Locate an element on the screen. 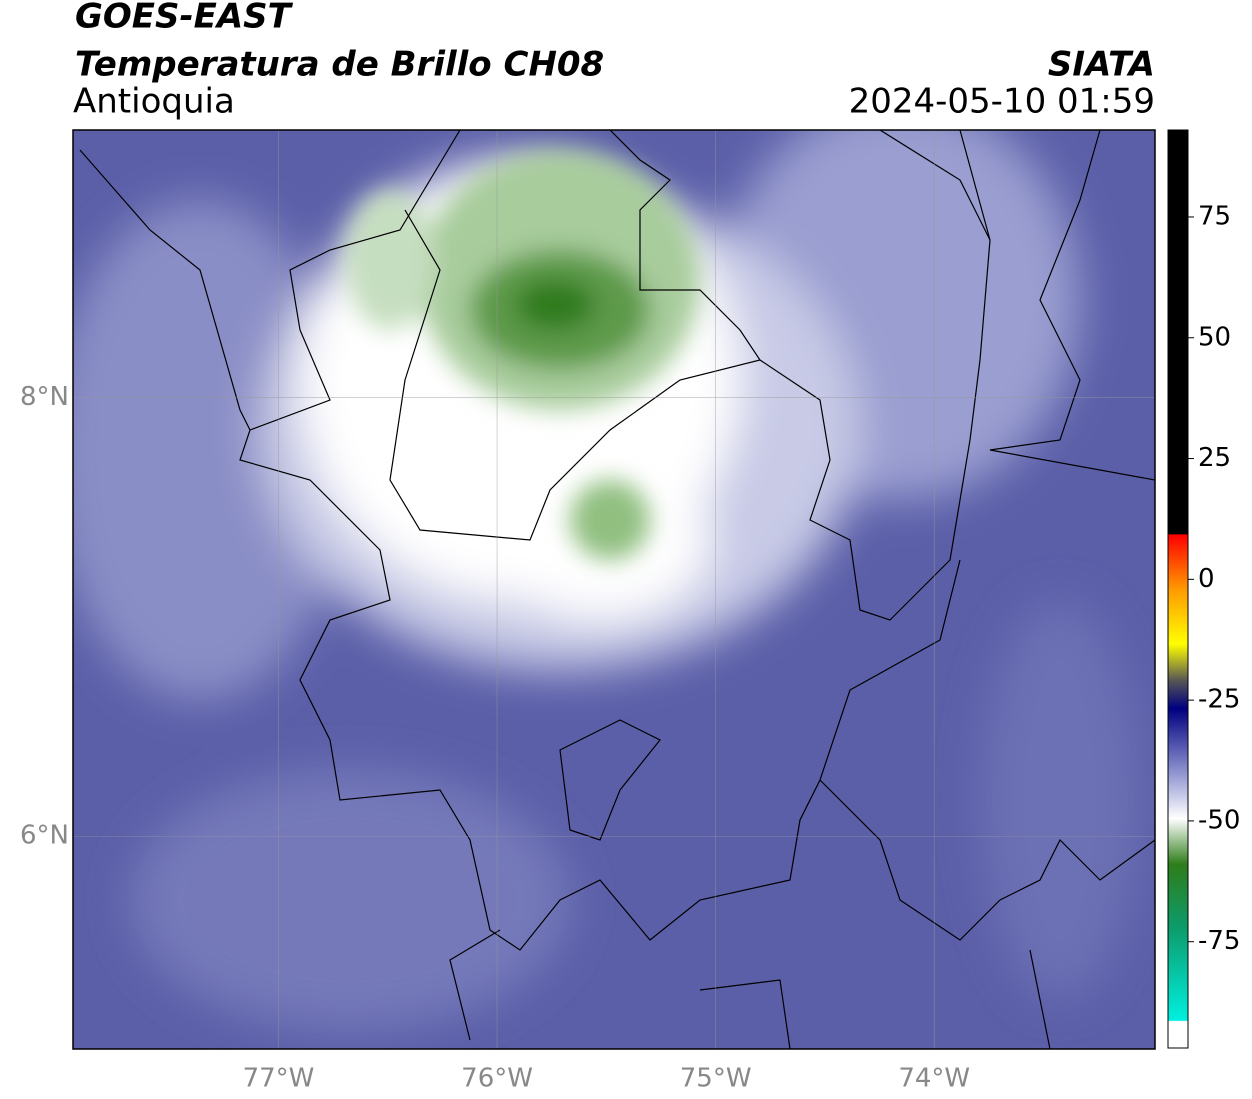 This screenshot has height=1099, width=1252. y-tick-label: 6°N is located at coordinates (44, 836).